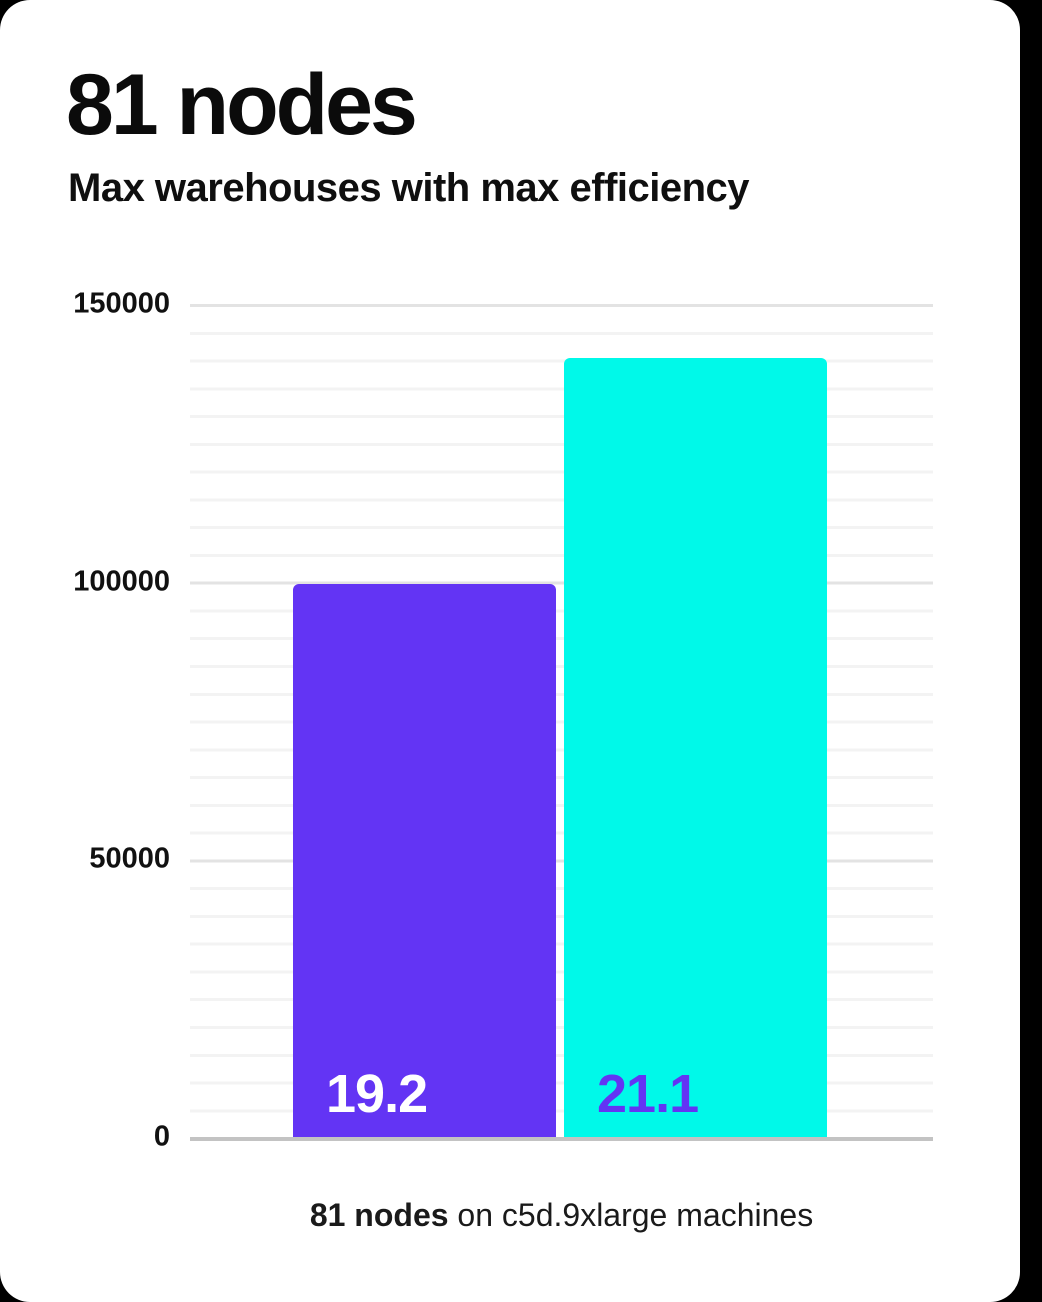 This screenshot has height=1302, width=1042. I want to click on bar-value-label: 21.1, so click(648, 1094).